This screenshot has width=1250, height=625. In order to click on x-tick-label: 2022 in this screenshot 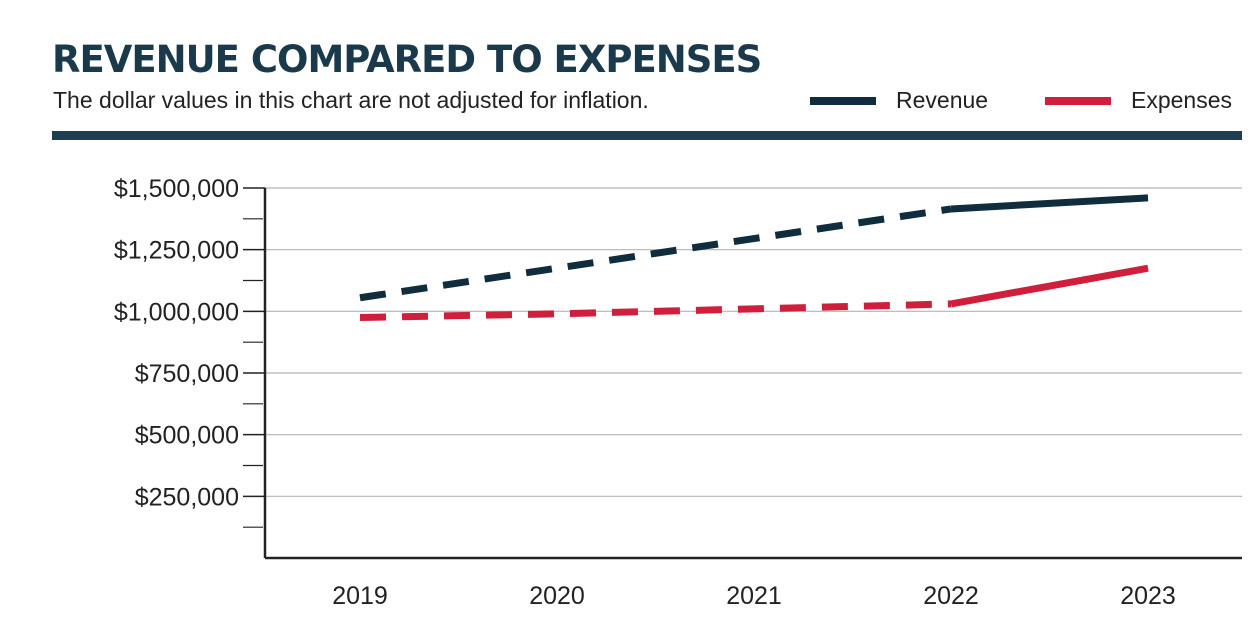, I will do `click(951, 596)`.